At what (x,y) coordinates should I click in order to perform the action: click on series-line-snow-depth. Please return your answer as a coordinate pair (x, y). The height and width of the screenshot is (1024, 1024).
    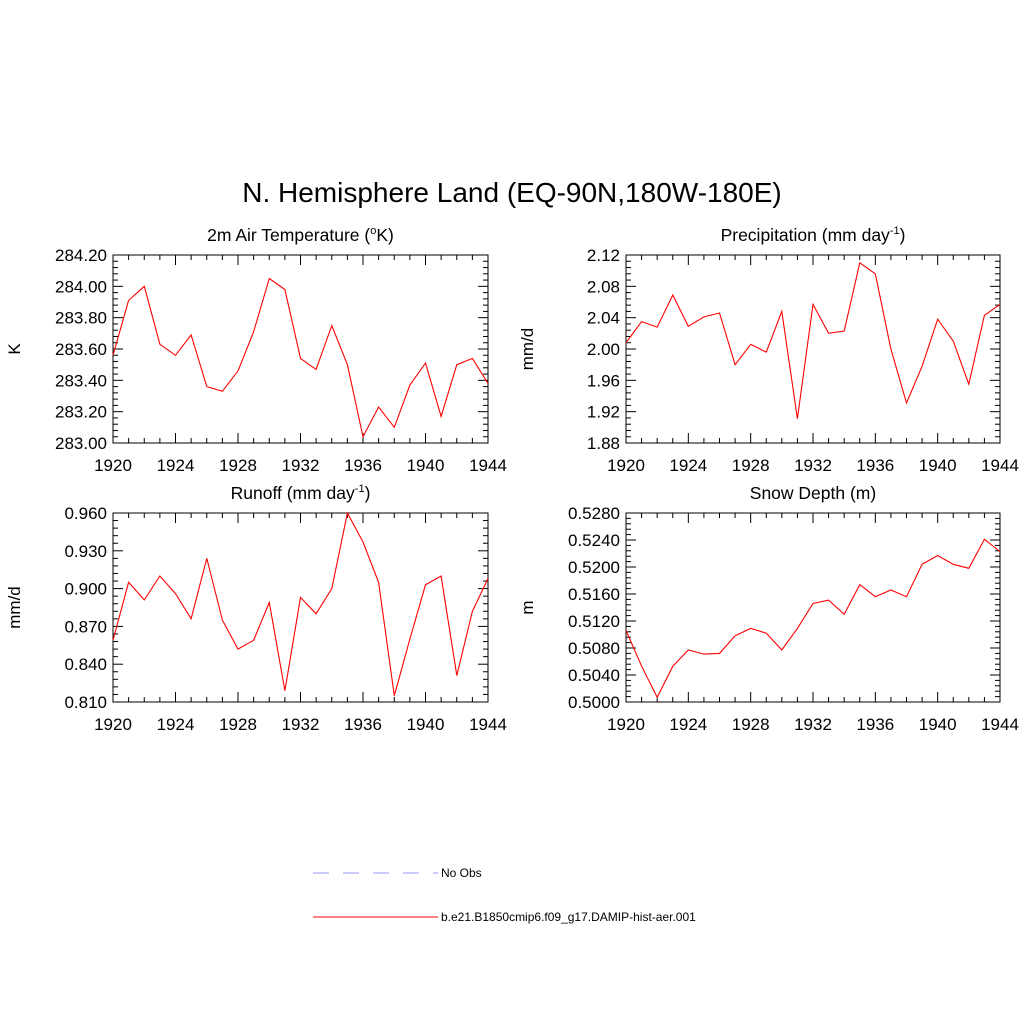
    Looking at the image, I should click on (813, 618).